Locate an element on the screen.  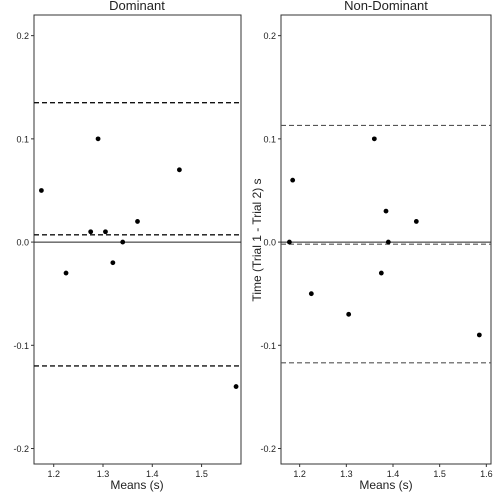
y-tick-label-non-dominant-2: 0.0 is located at coordinates (269, 243).